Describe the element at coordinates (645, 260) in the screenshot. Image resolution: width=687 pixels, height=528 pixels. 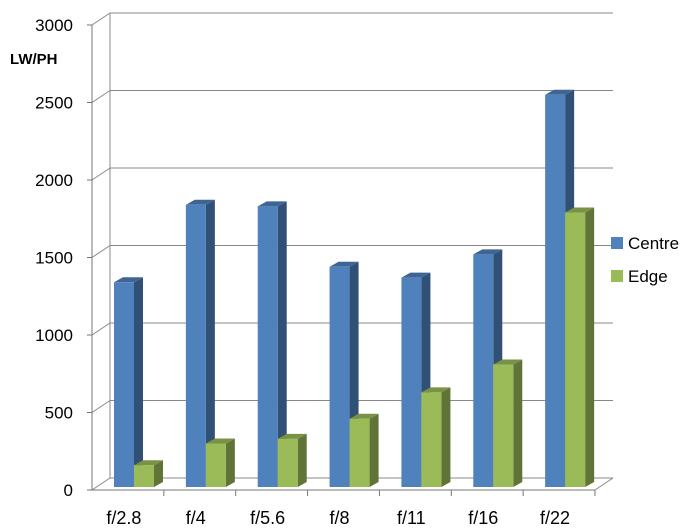
I see `legend: Centre Edge` at that location.